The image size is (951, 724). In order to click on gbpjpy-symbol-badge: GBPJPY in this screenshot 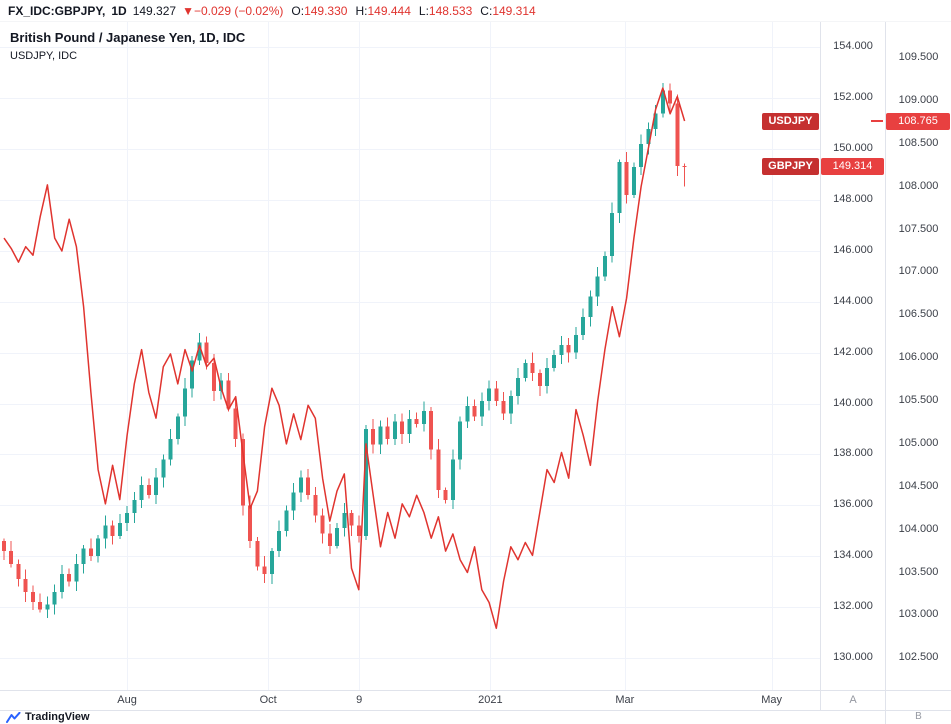, I will do `click(790, 166)`.